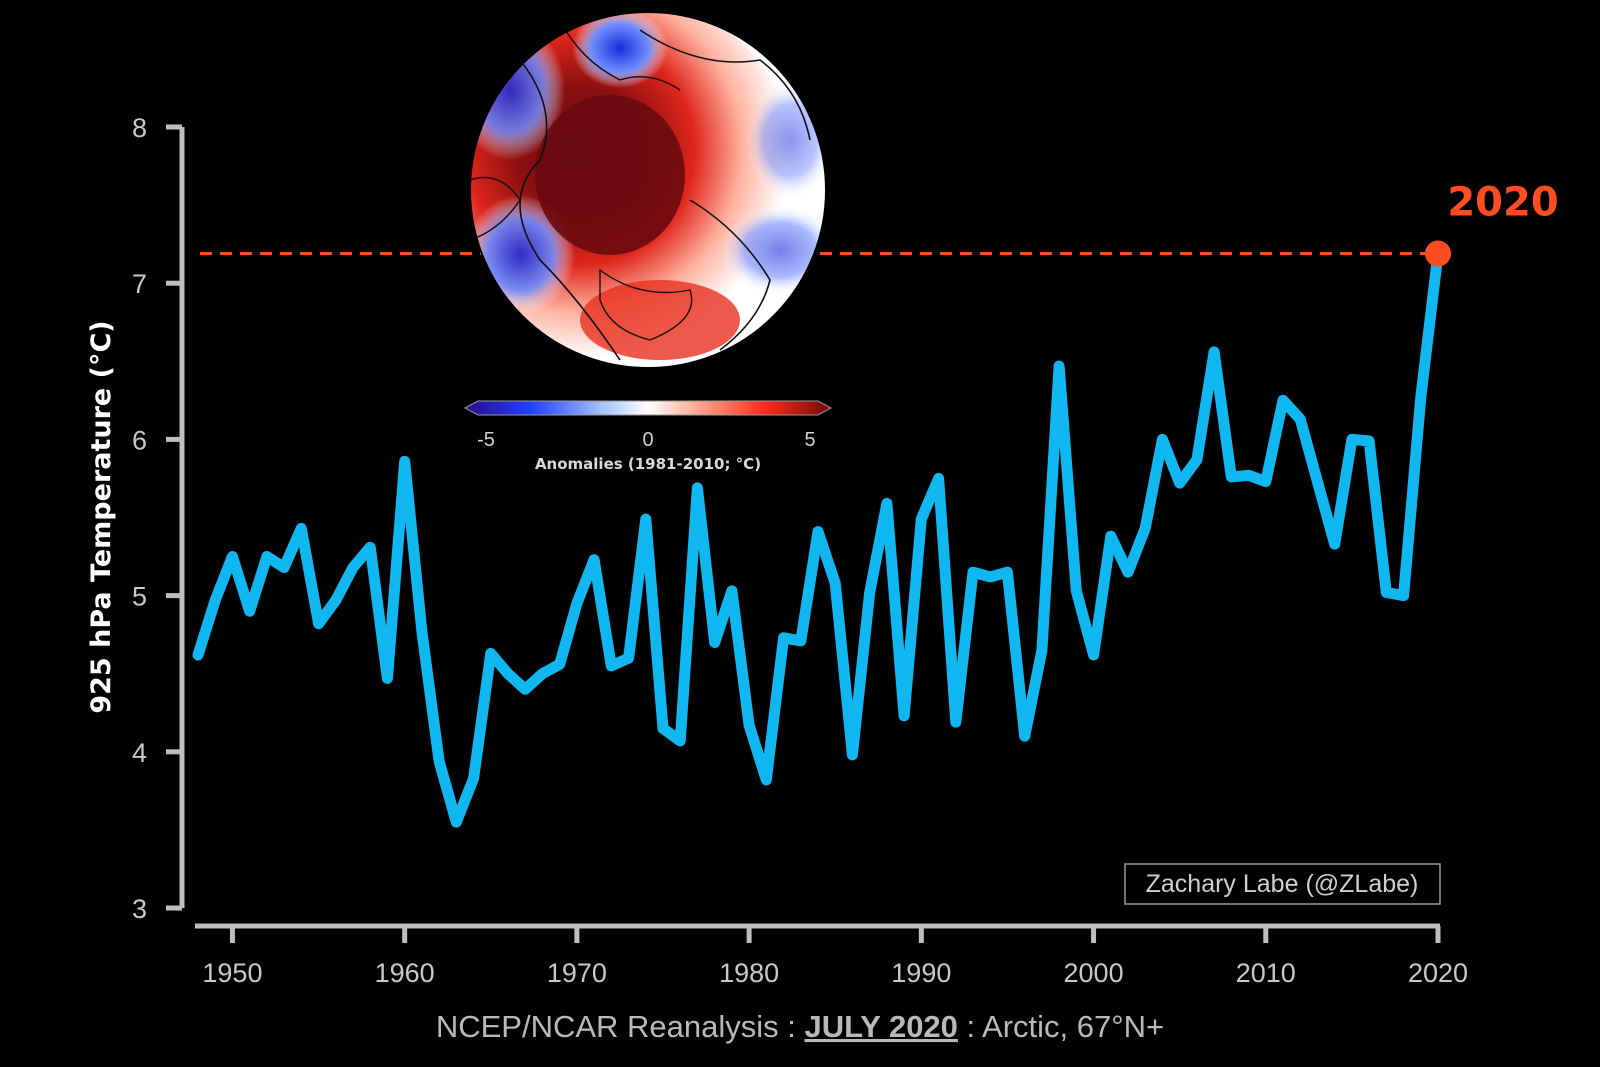  I want to click on footer-suffix: : Arctic, 67°N+, so click(1061, 1026).